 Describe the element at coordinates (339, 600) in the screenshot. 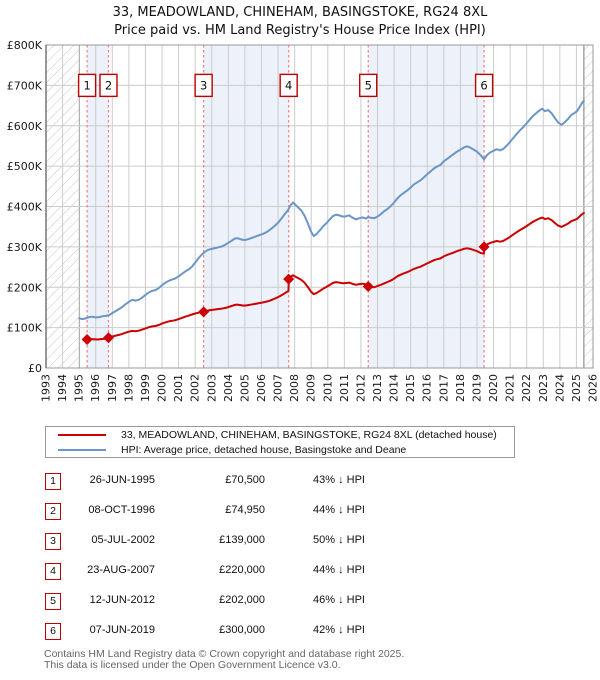

I see `sale-vs-hpi: 46% ↓ HPI` at that location.